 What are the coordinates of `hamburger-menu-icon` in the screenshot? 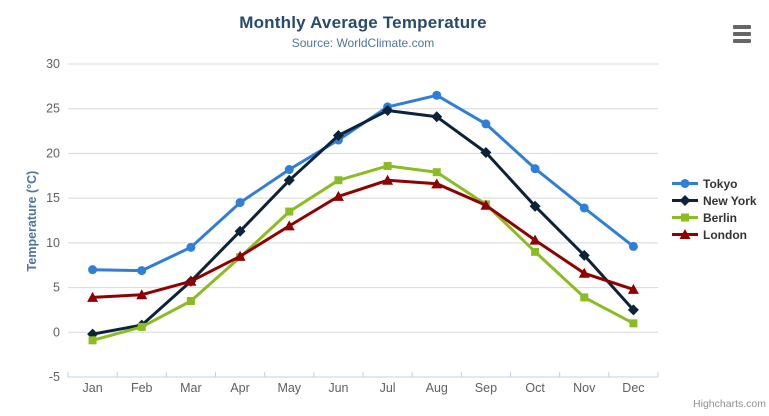 It's located at (742, 34).